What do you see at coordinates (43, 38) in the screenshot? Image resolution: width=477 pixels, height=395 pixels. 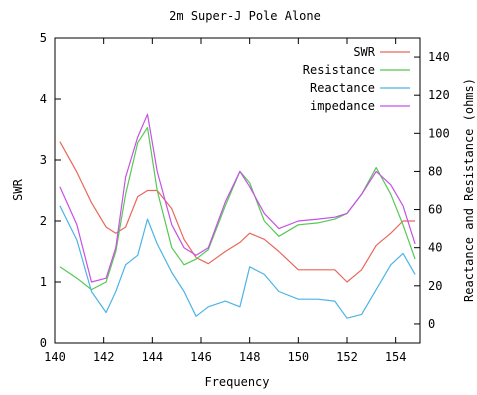 I see `y-tick-label: 5` at bounding box center [43, 38].